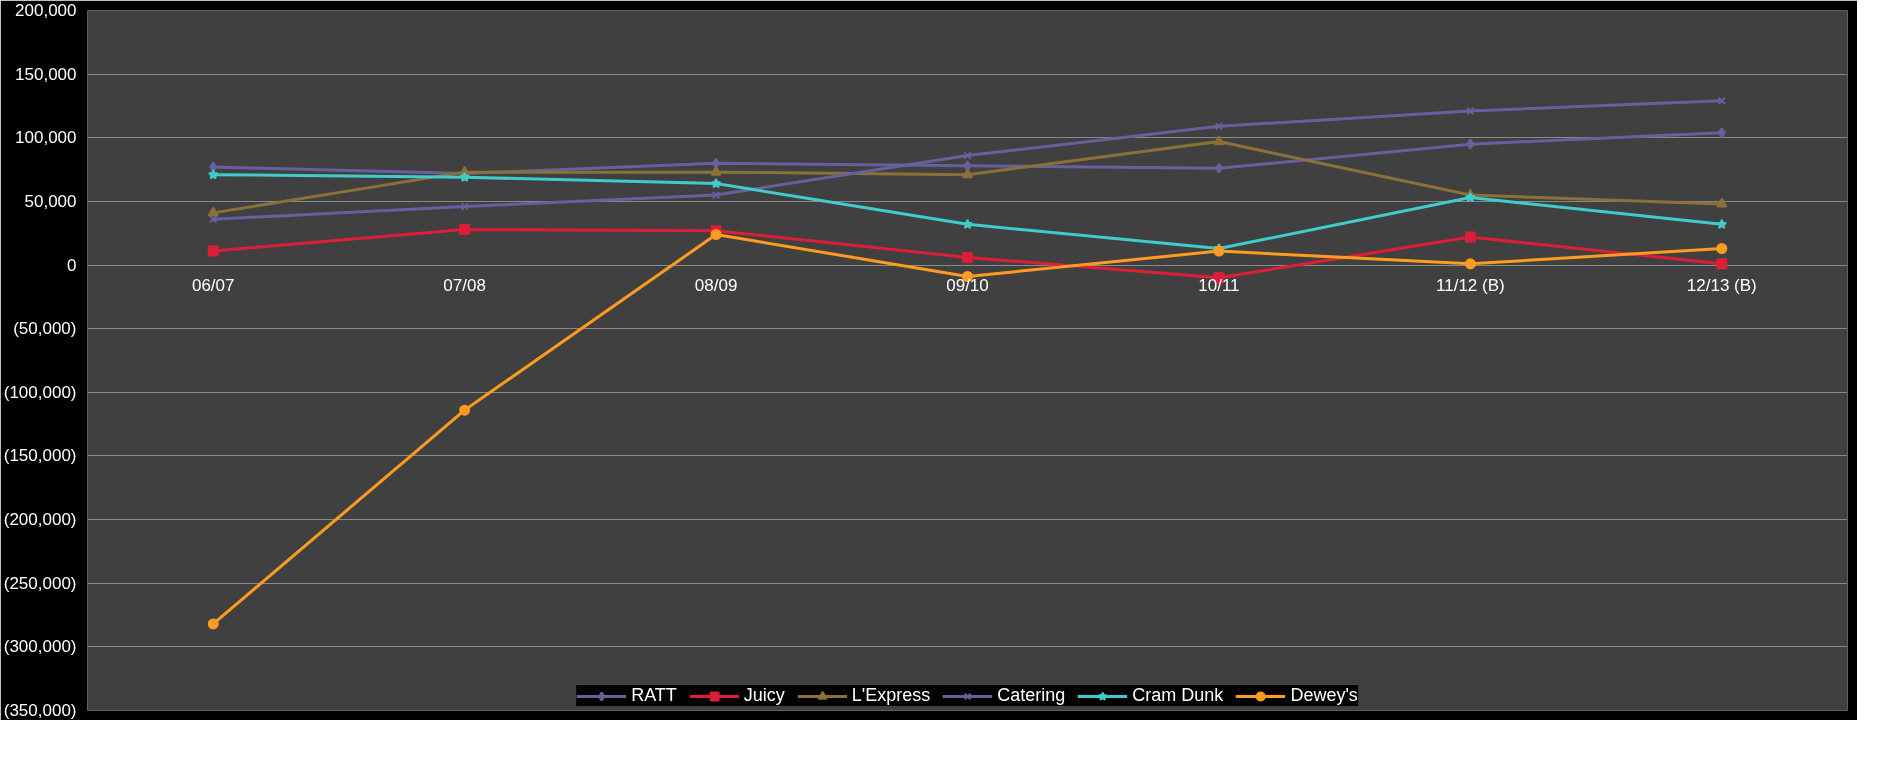  What do you see at coordinates (46, 138) in the screenshot?
I see `y-tick-label: 100,000` at bounding box center [46, 138].